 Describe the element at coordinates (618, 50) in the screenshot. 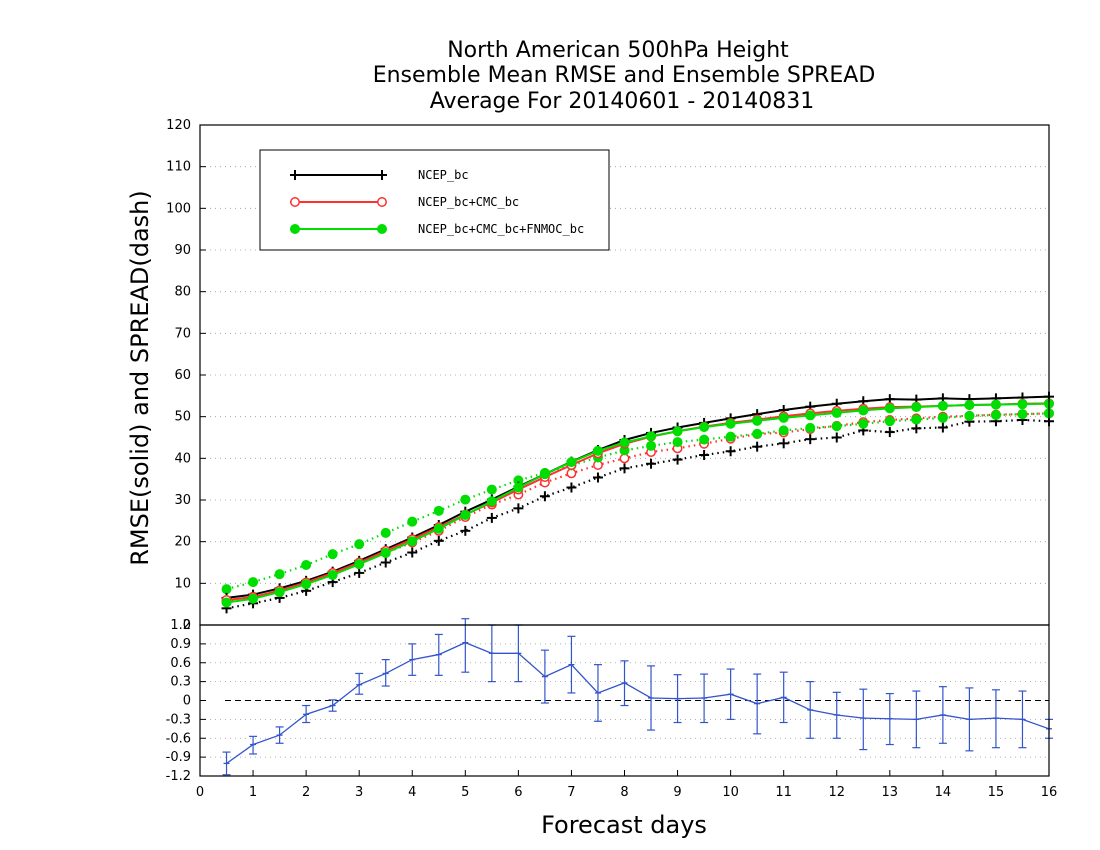

I see `chart-title-line-1: North American 500hPa Height` at that location.